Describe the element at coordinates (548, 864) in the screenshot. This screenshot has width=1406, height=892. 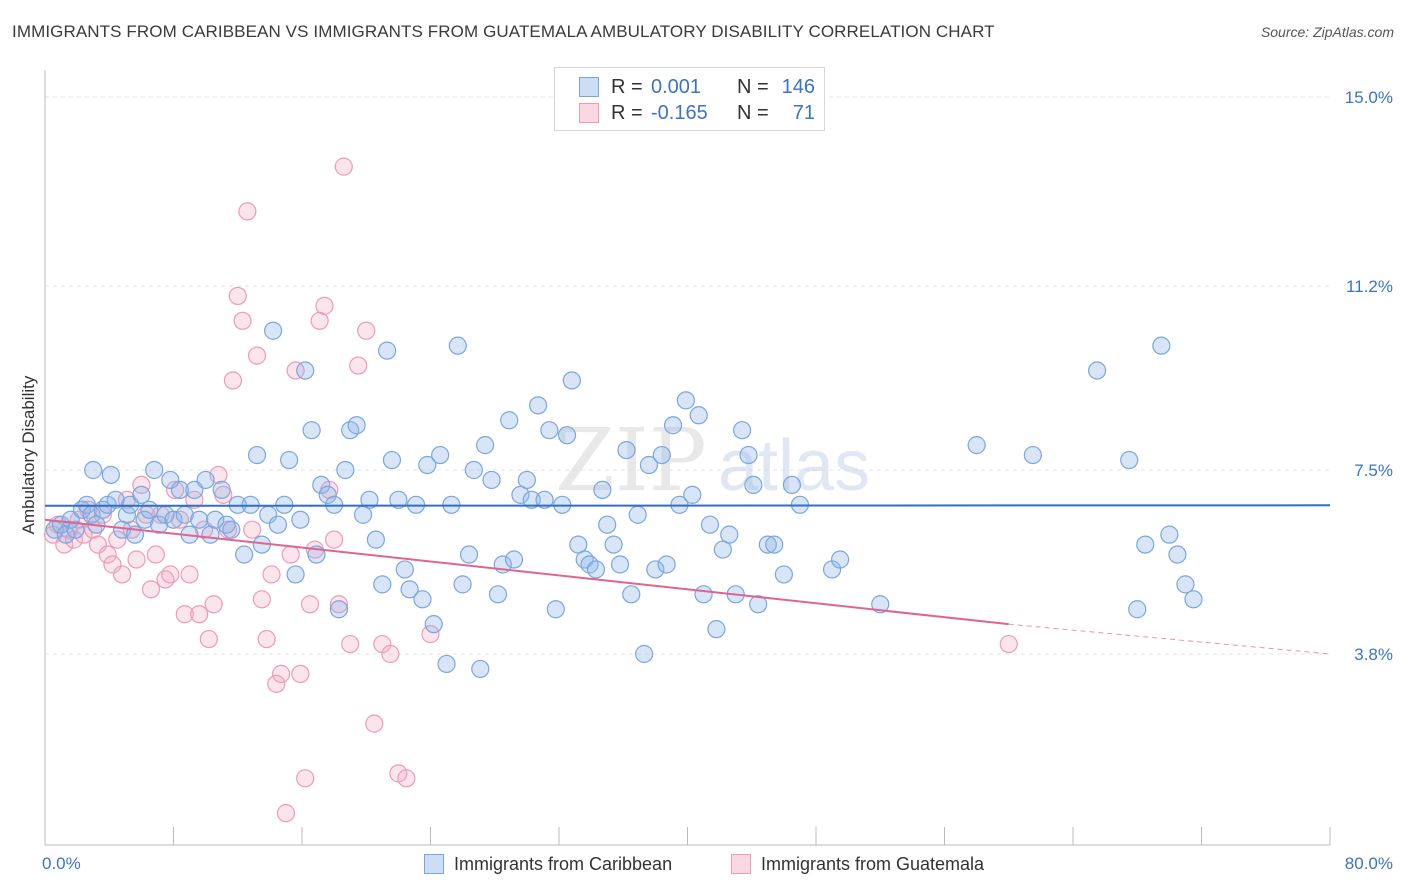
I see `legend-item-caribbean: Immigrants from Caribbean` at that location.